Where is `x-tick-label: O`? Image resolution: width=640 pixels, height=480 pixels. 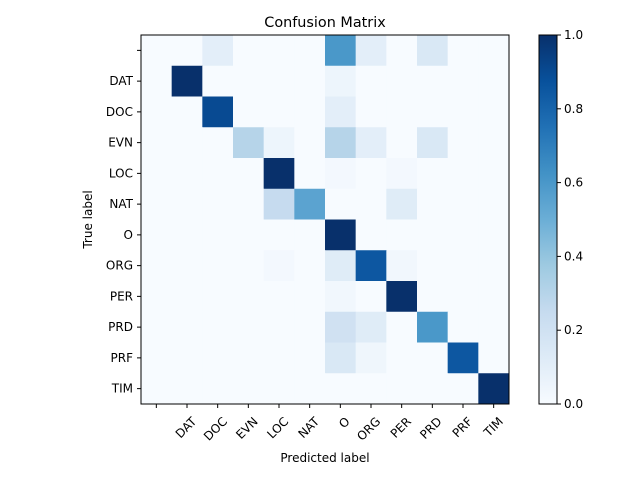
x-tick-label: O is located at coordinates (344, 422).